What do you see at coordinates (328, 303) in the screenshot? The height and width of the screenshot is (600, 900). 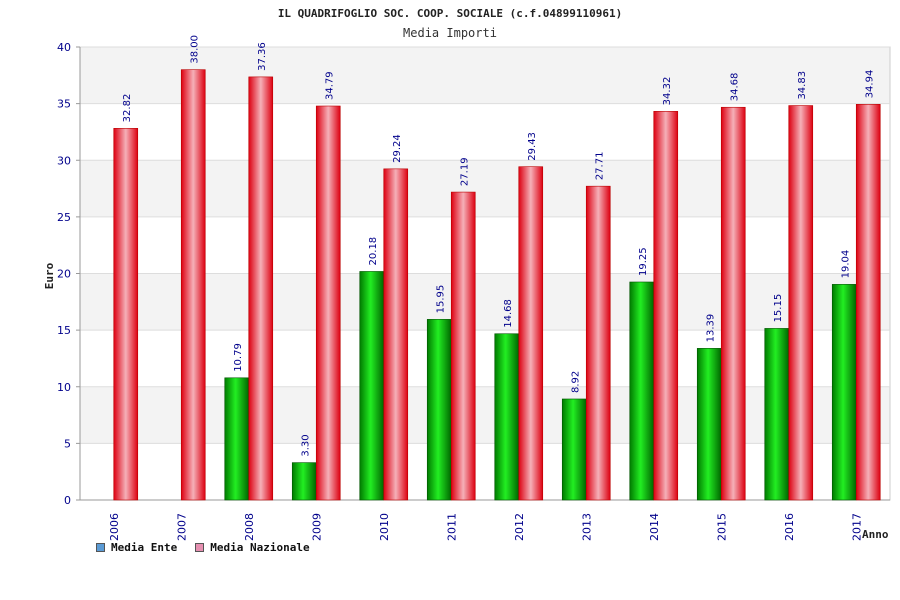 I see `bar-media-nazionale-2009` at bounding box center [328, 303].